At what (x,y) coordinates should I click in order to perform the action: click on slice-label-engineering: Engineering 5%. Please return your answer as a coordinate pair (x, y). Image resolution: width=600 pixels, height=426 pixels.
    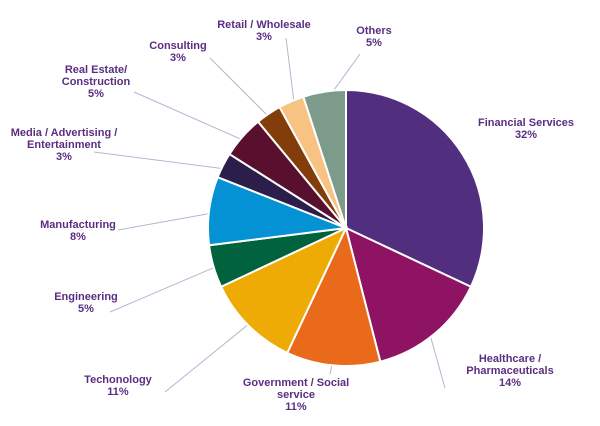
    Looking at the image, I should click on (86, 303).